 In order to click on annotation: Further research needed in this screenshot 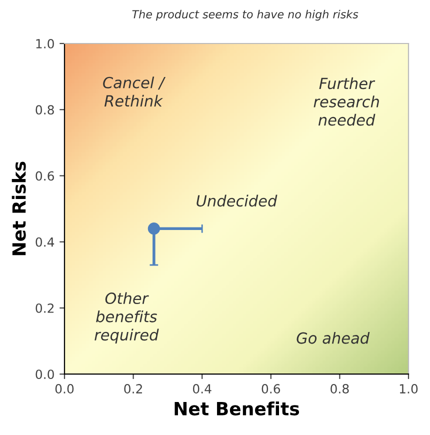, I will do `click(346, 101)`.